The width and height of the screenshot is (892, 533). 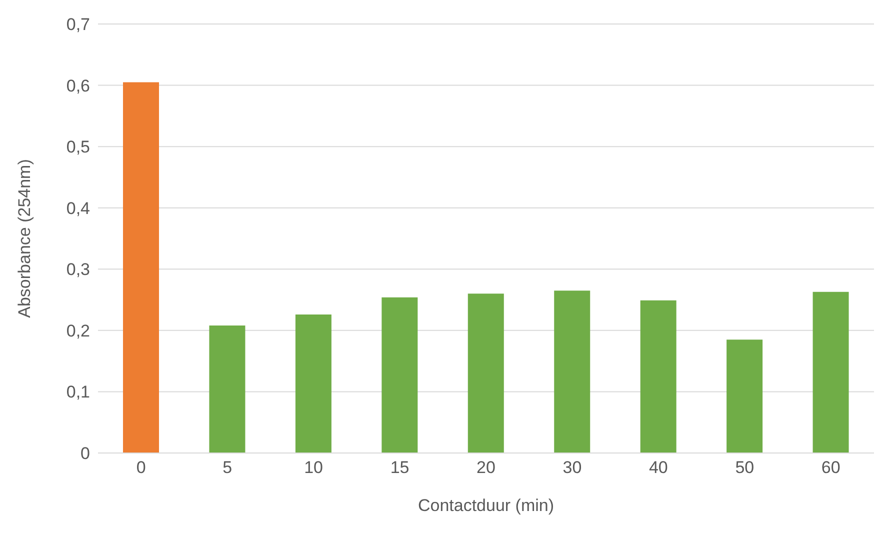 I want to click on x-tick-label: 10, so click(x=314, y=468).